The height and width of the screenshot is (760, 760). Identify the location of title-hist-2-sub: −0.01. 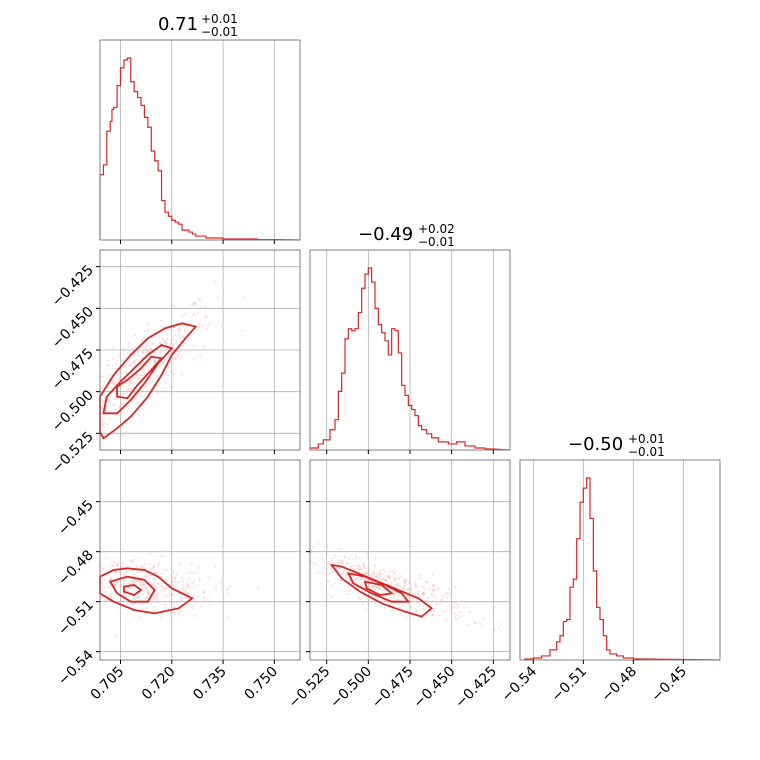
(646, 452).